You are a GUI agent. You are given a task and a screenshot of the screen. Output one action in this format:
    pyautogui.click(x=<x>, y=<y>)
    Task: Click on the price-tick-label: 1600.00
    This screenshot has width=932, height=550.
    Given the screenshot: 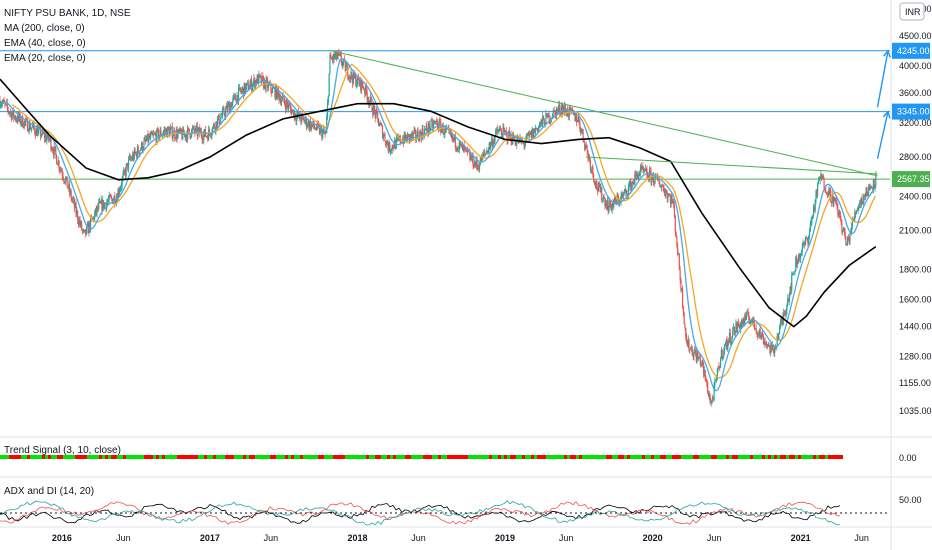 What is the action you would take?
    pyautogui.click(x=915, y=300)
    